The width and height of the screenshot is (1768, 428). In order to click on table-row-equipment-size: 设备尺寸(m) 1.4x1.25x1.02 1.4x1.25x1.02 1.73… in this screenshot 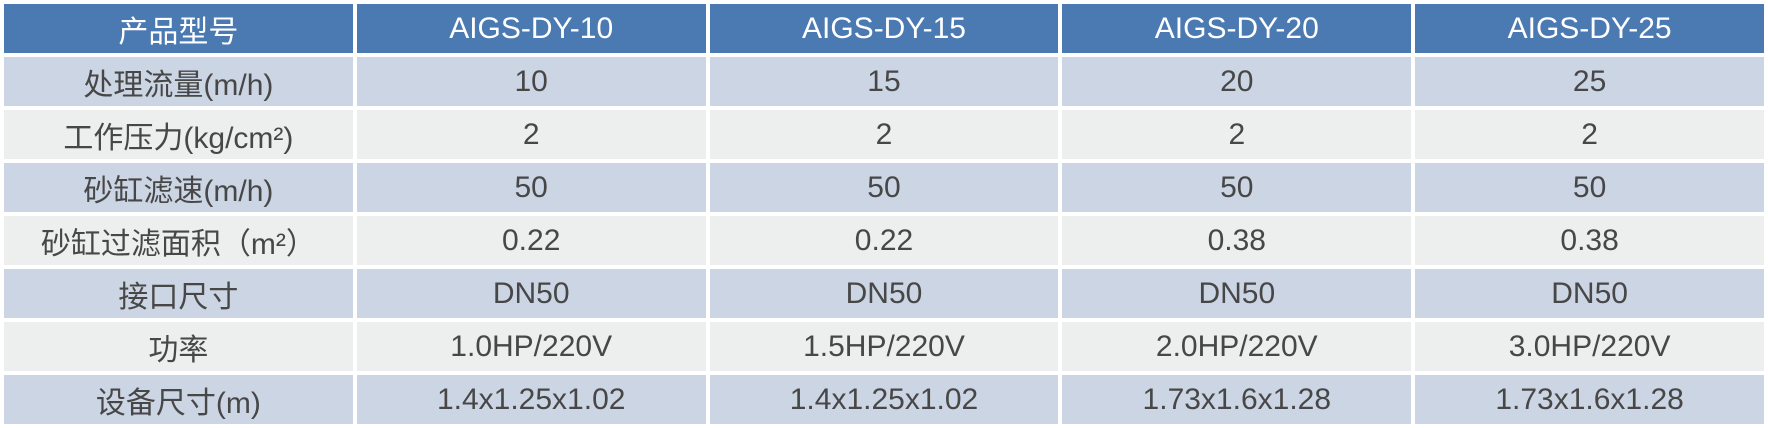, I will do `click(884, 399)`.